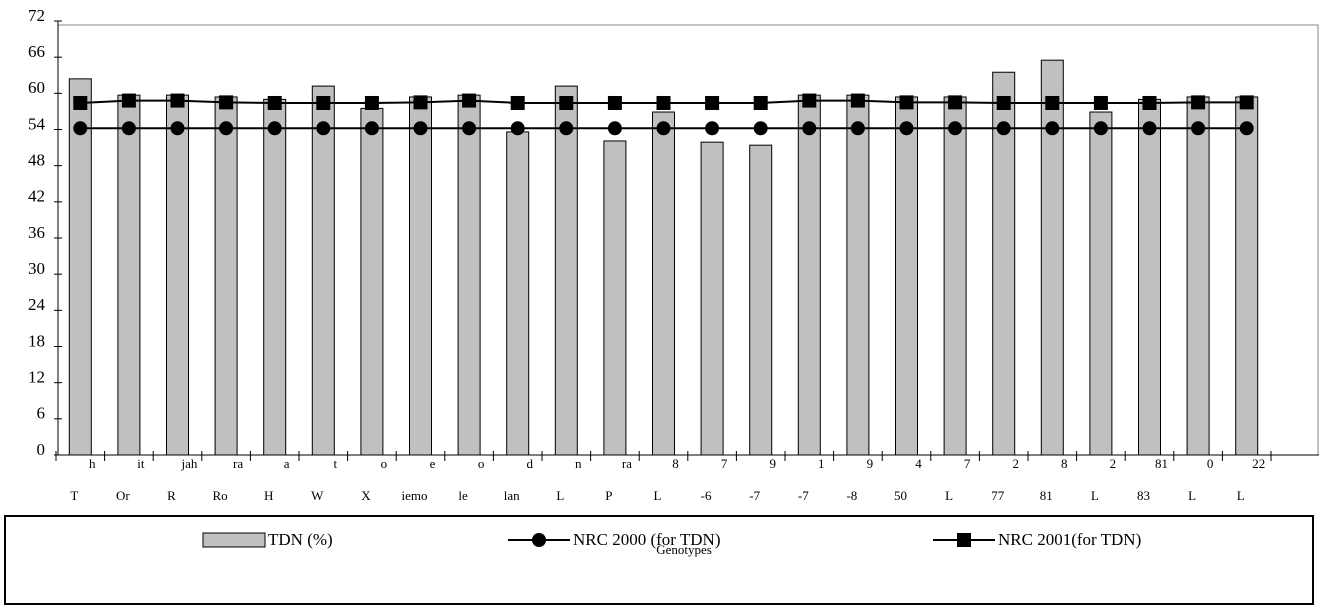  I want to click on x-tick-label: o, so click(384, 463).